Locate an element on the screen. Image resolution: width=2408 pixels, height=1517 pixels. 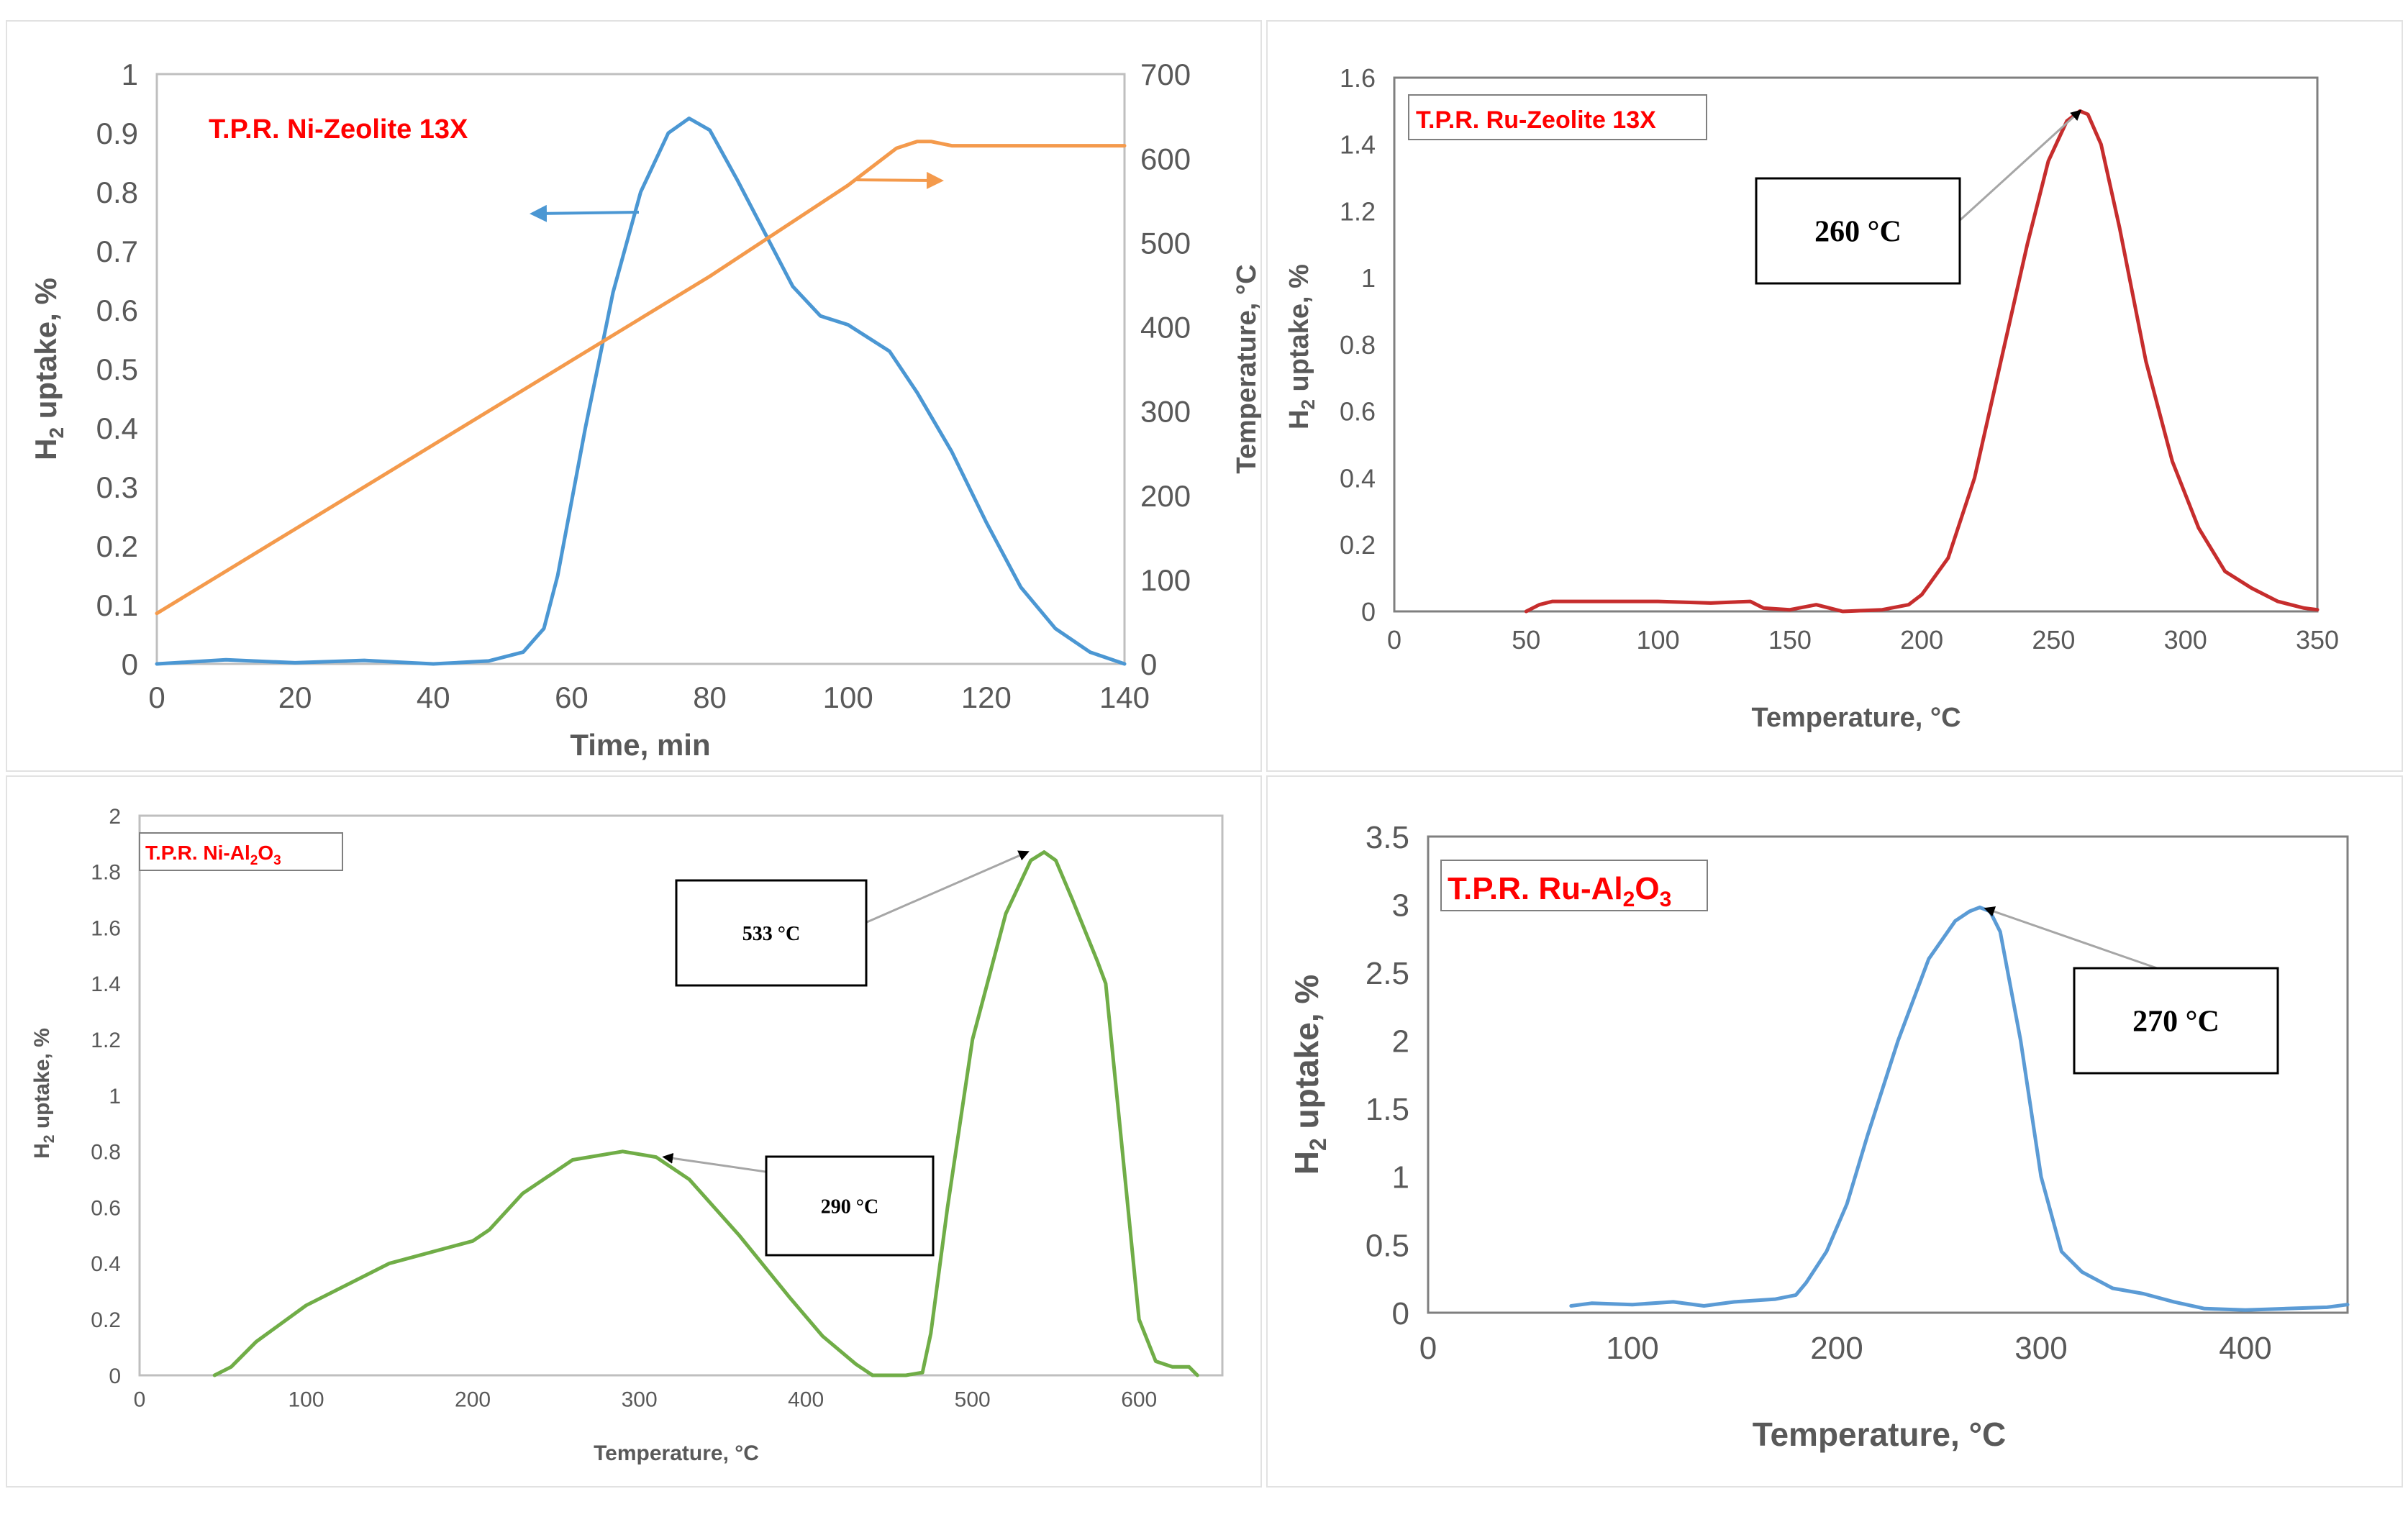
x-tick-labels: 0 50 100 150 200 250 300 350 is located at coordinates (1863, 640).